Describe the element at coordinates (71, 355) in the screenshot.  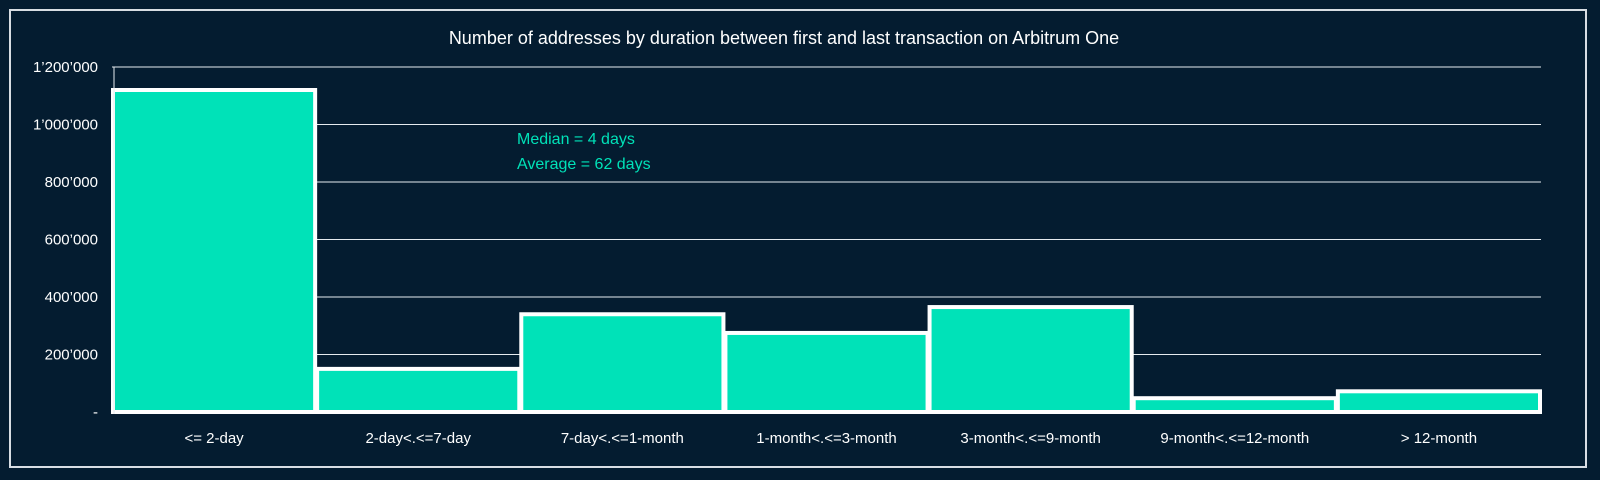
I see `y-tick-label: 200’000` at that location.